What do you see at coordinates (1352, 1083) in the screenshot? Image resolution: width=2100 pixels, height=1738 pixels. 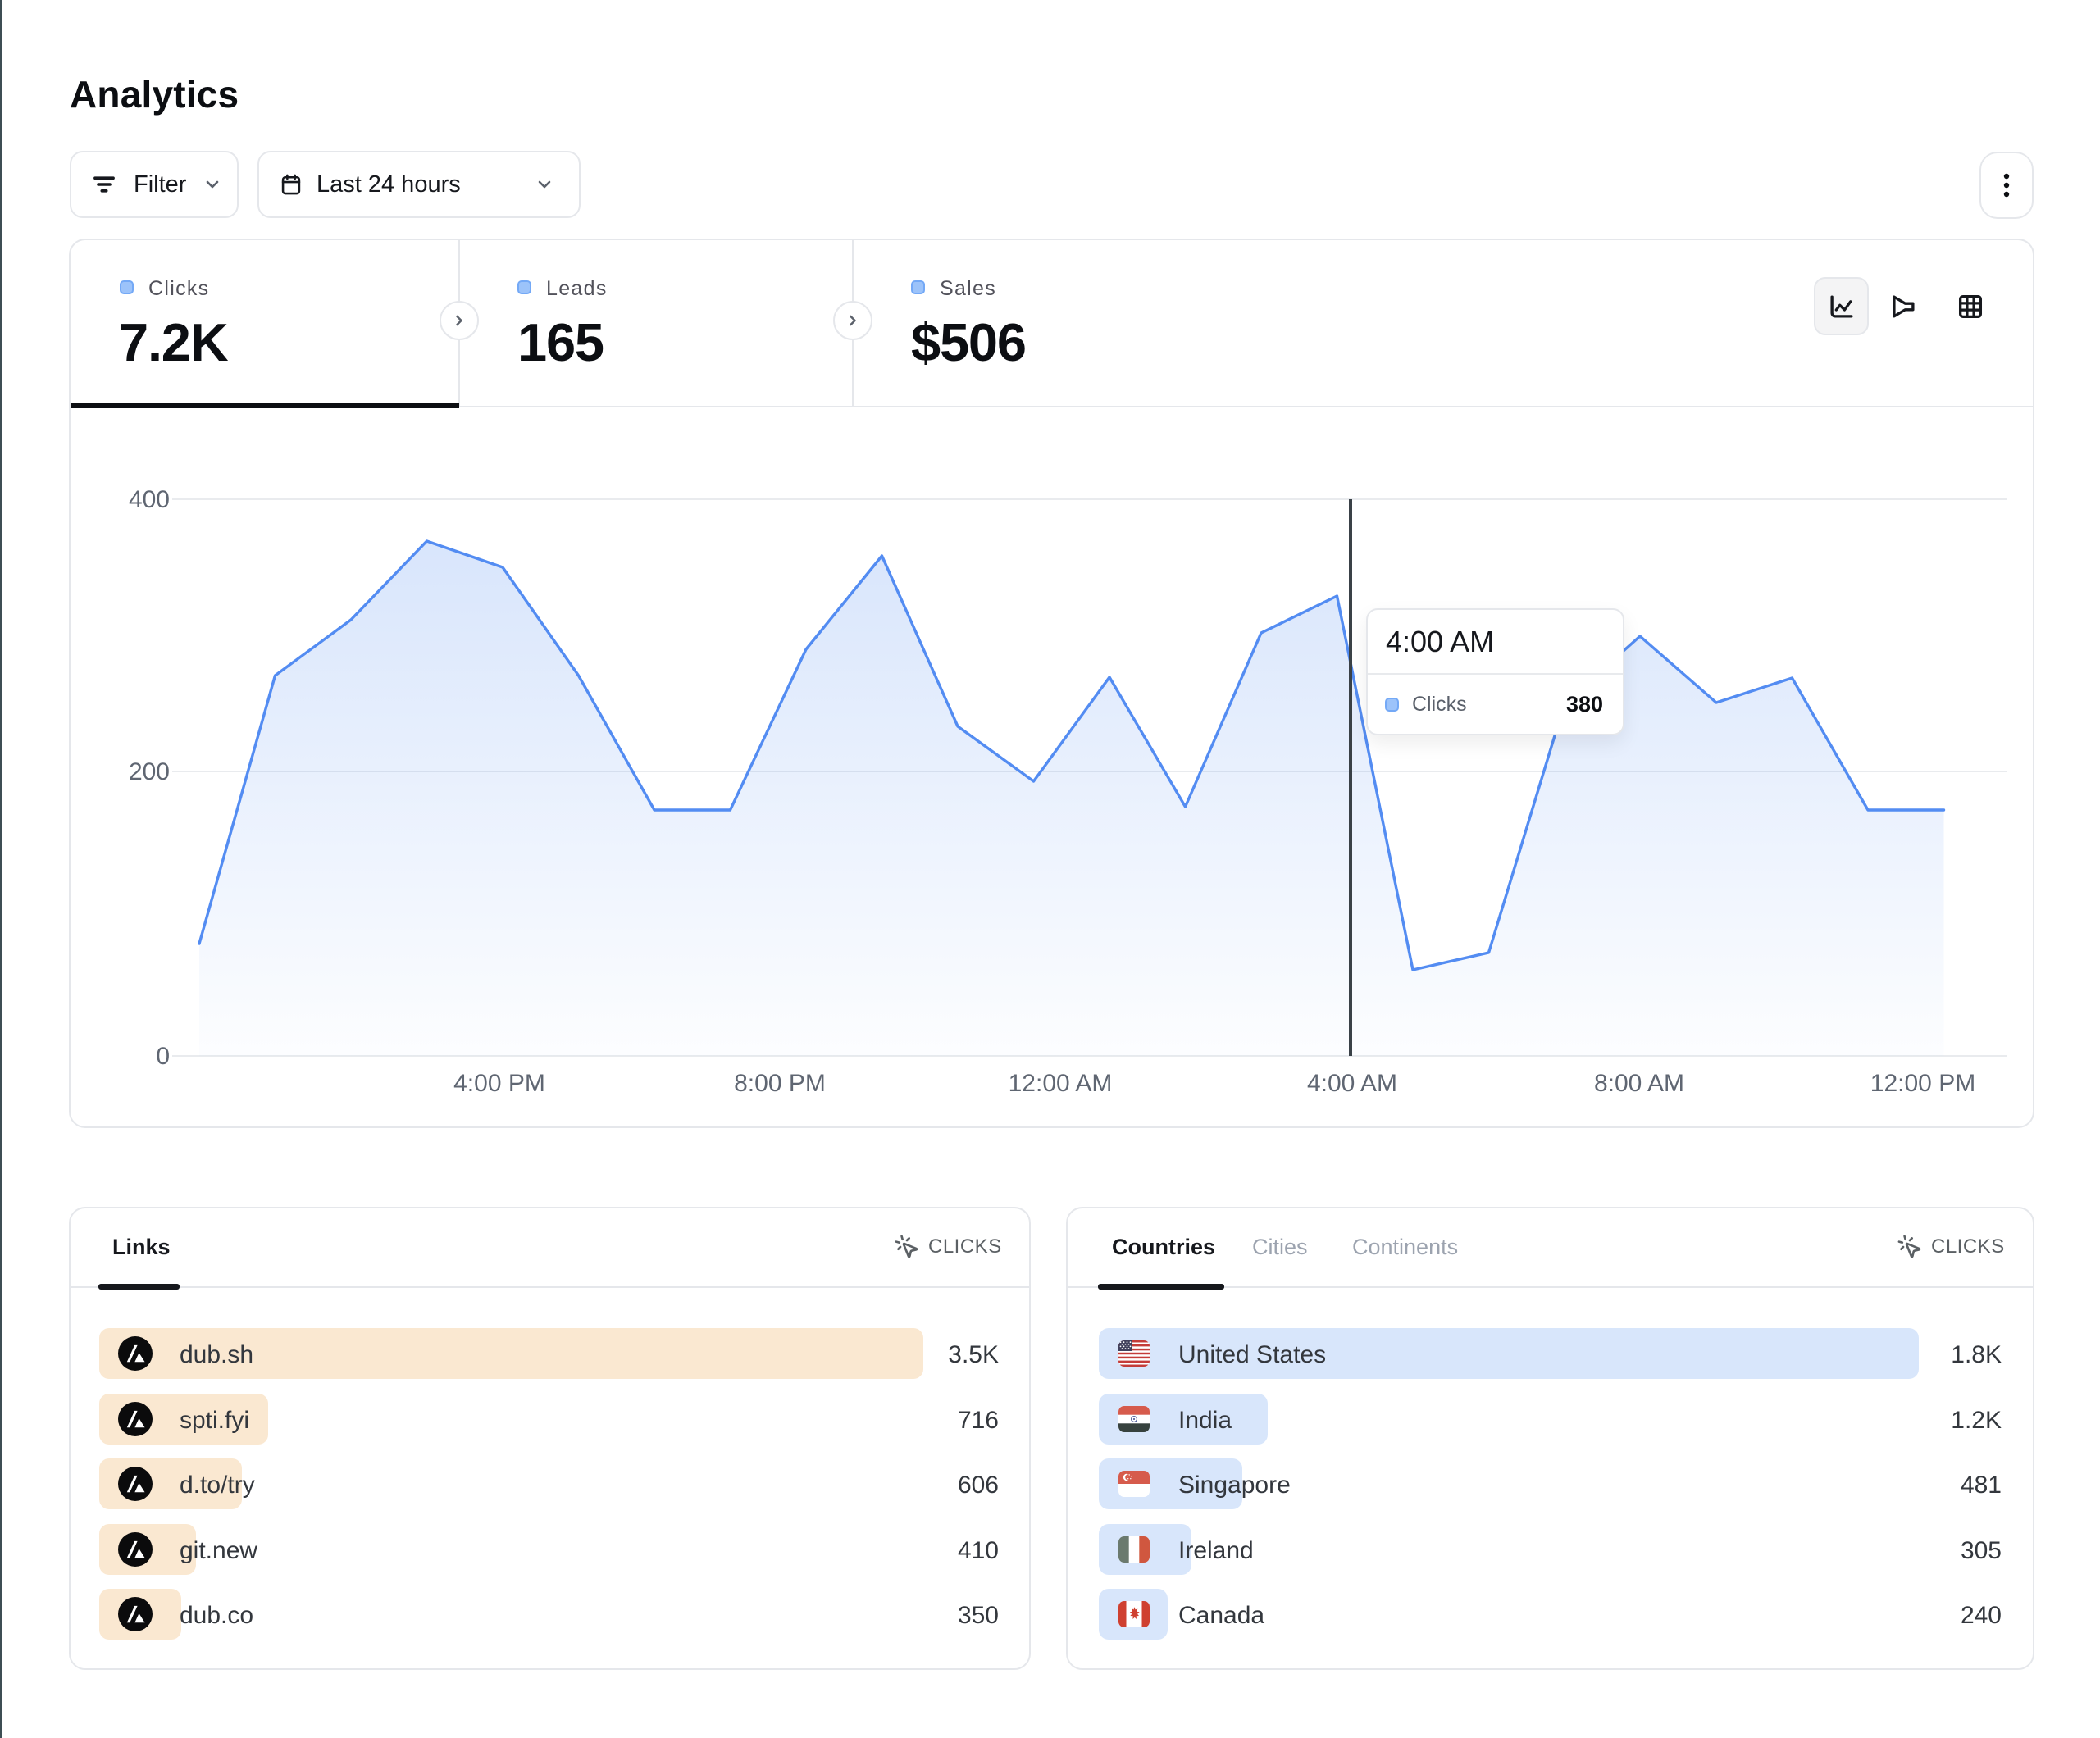 I see `svg-text: 4:00 AM` at bounding box center [1352, 1083].